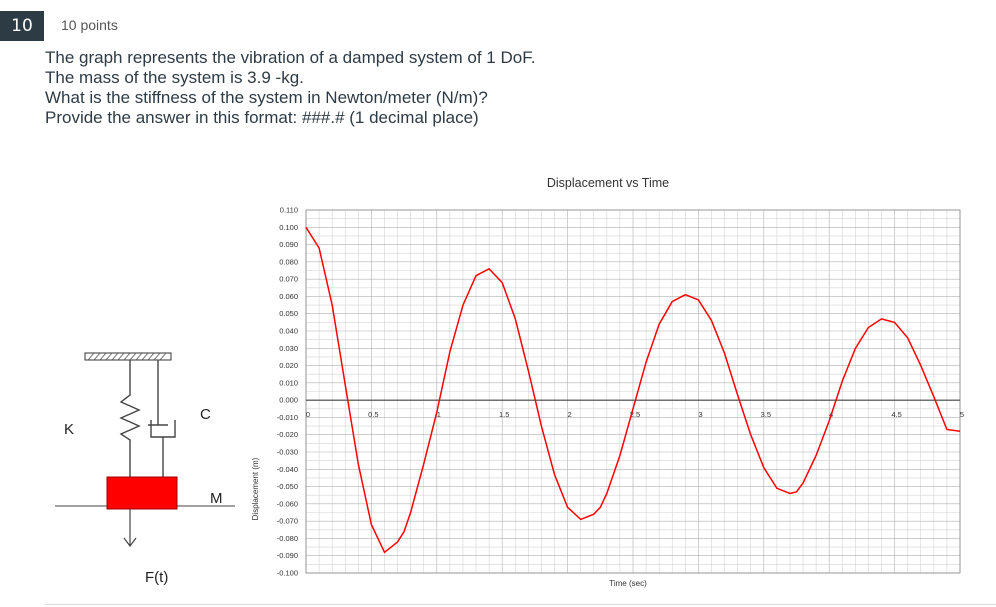 The width and height of the screenshot is (996, 607). What do you see at coordinates (287, 452) in the screenshot?
I see `y-tick-label: -0.030` at bounding box center [287, 452].